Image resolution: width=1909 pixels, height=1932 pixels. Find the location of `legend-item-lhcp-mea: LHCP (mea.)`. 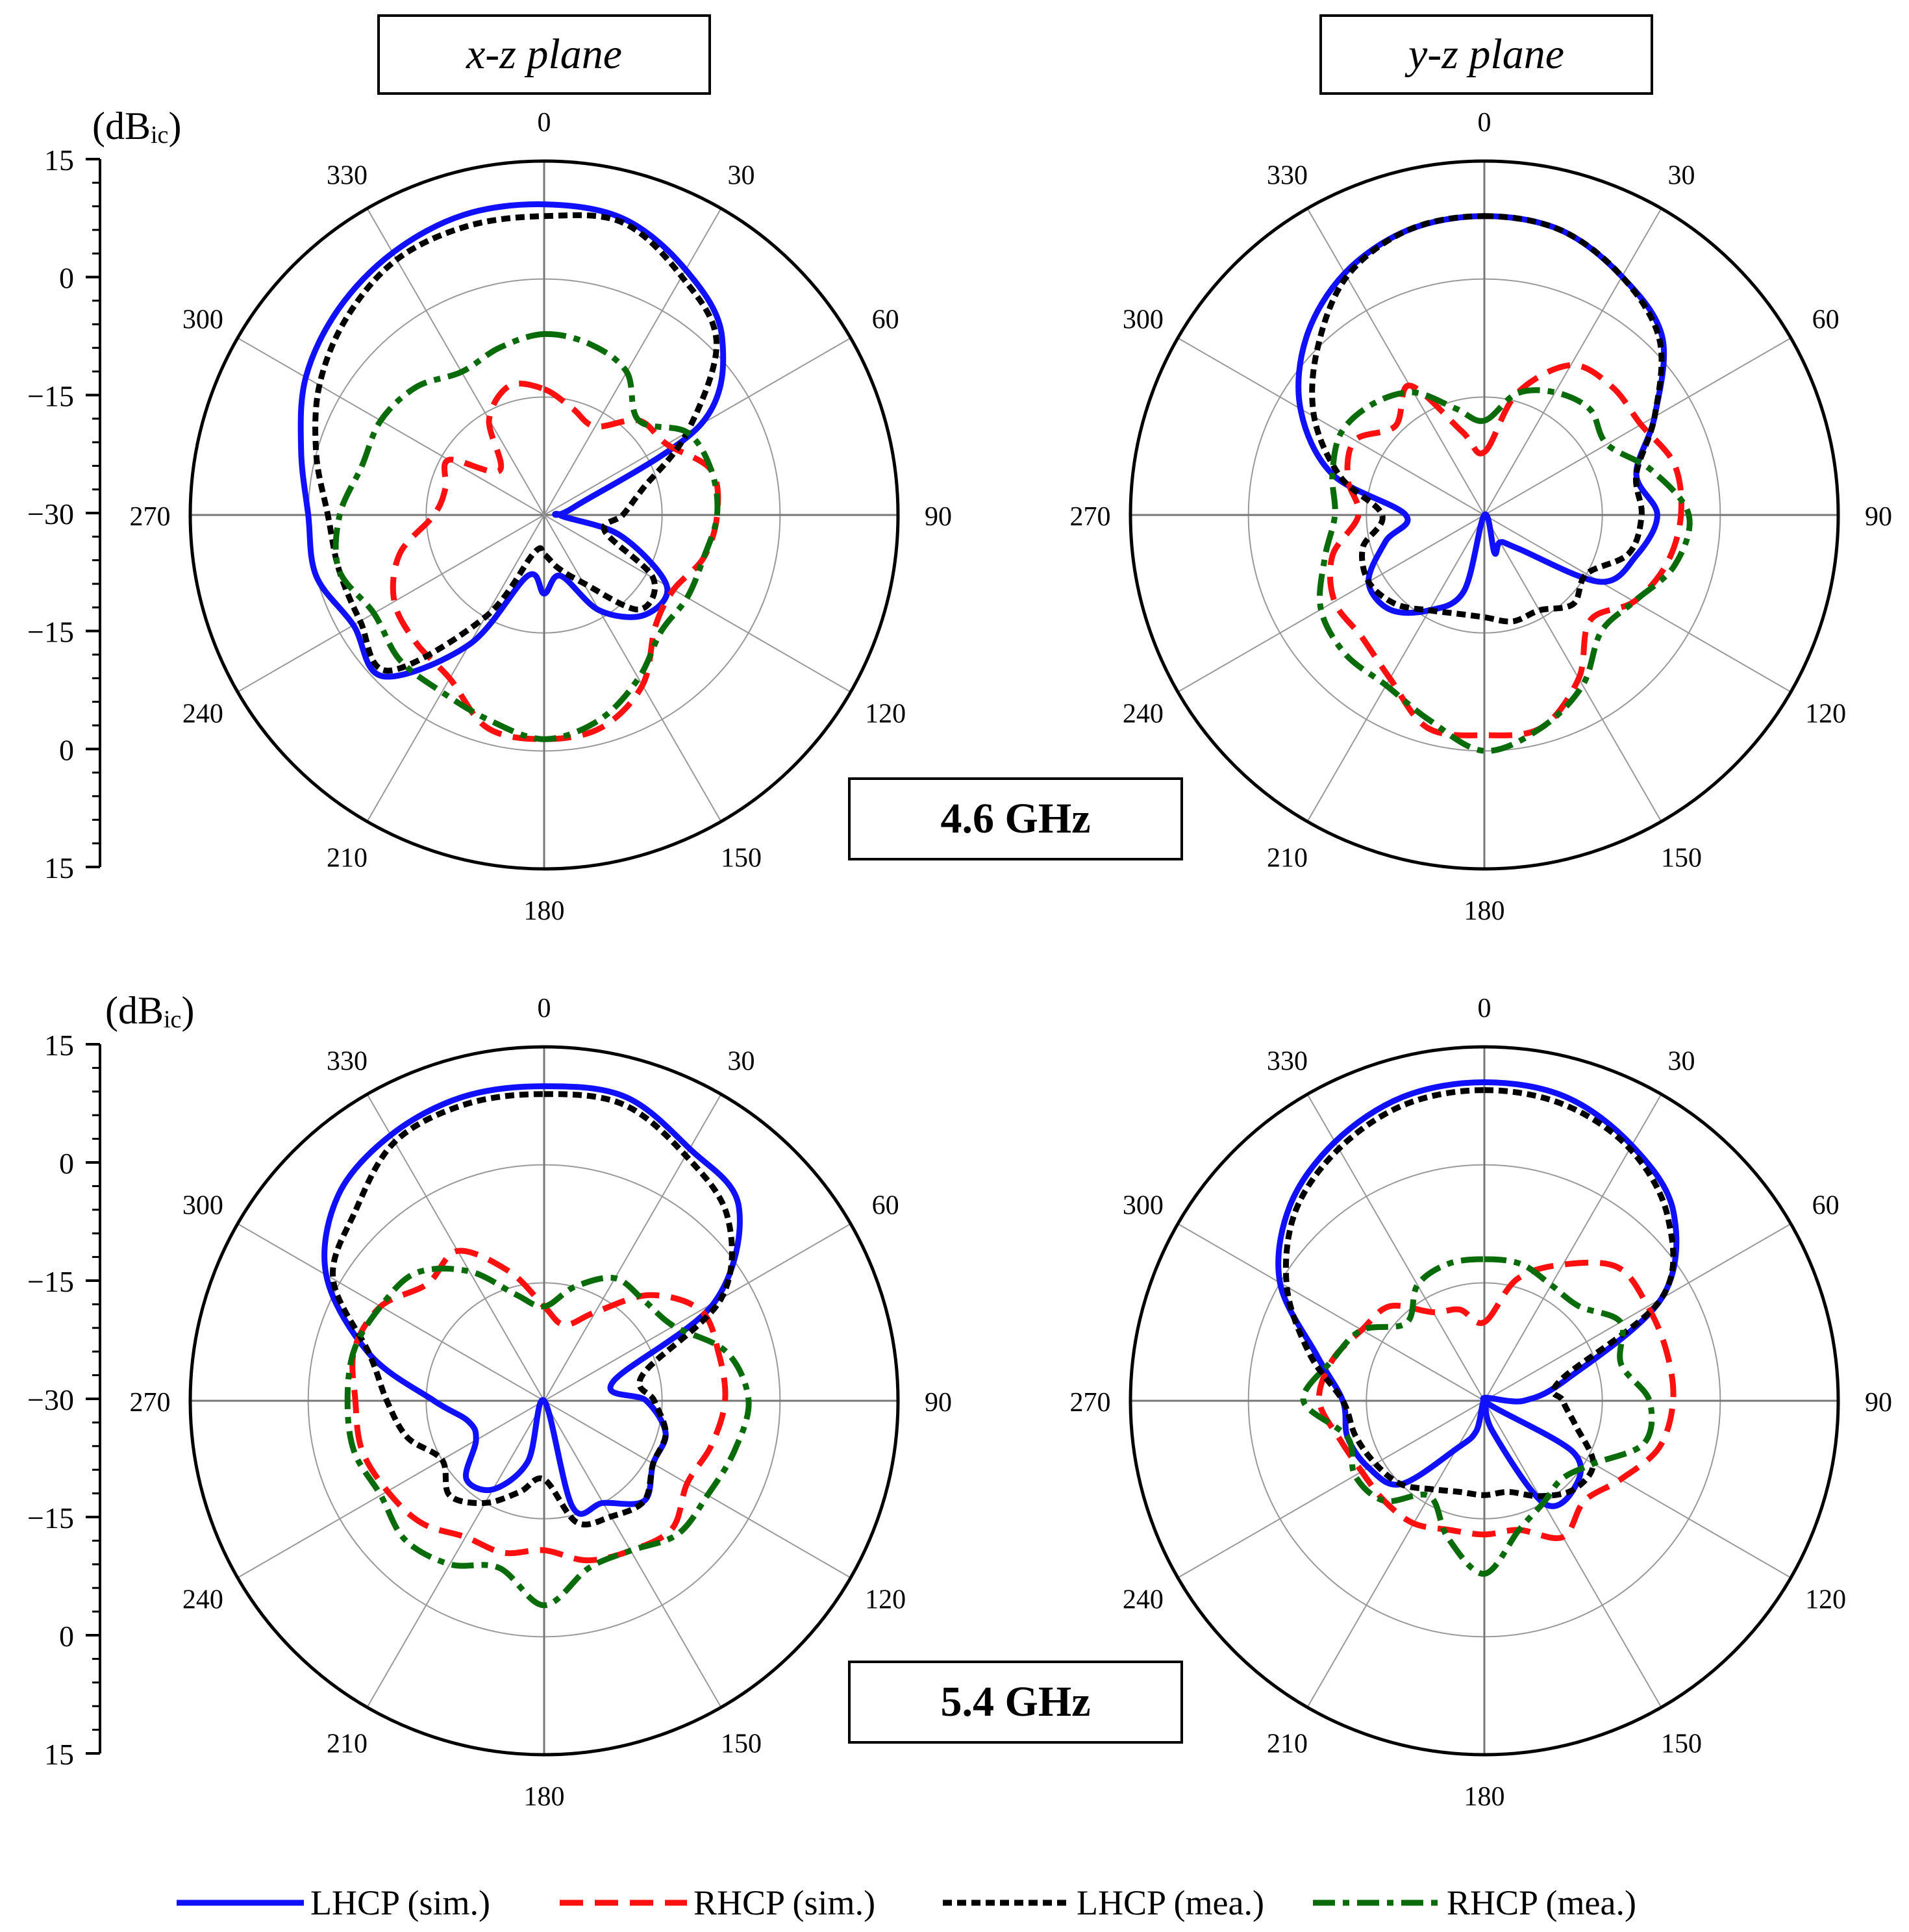

legend-item-lhcp-mea: LHCP (mea.) is located at coordinates (1103, 1903).